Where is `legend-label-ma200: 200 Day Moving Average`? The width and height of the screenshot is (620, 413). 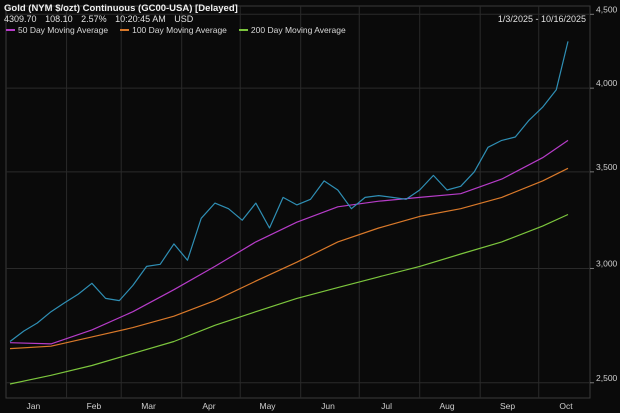
legend-label-ma200: 200 Day Moving Average is located at coordinates (298, 30).